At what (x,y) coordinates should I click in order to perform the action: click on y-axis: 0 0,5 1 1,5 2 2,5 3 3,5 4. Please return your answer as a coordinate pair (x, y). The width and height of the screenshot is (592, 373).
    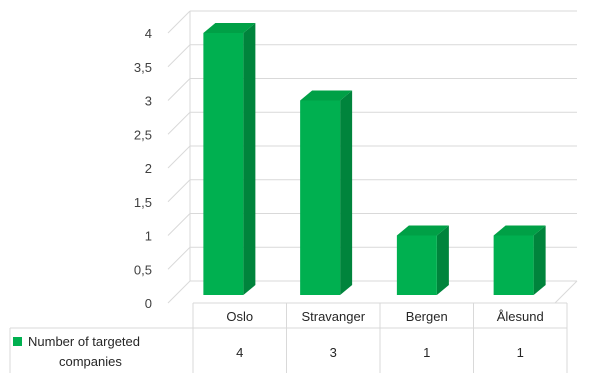
    Looking at the image, I should click on (143, 168).